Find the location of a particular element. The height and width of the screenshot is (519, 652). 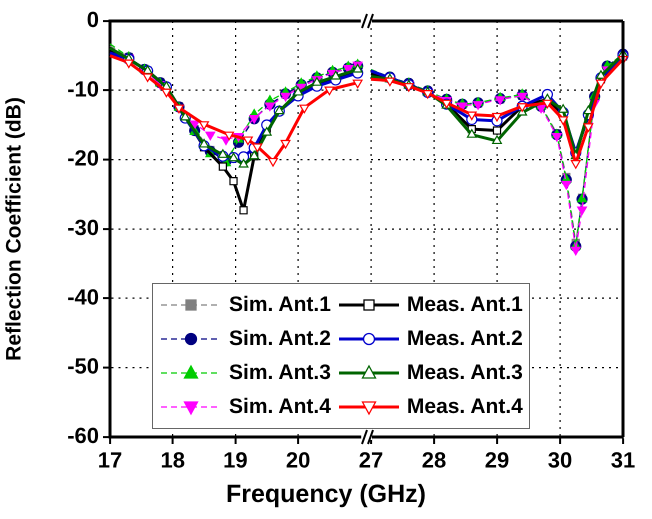

legend-label: Meas. Ant.4 is located at coordinates (464, 407).